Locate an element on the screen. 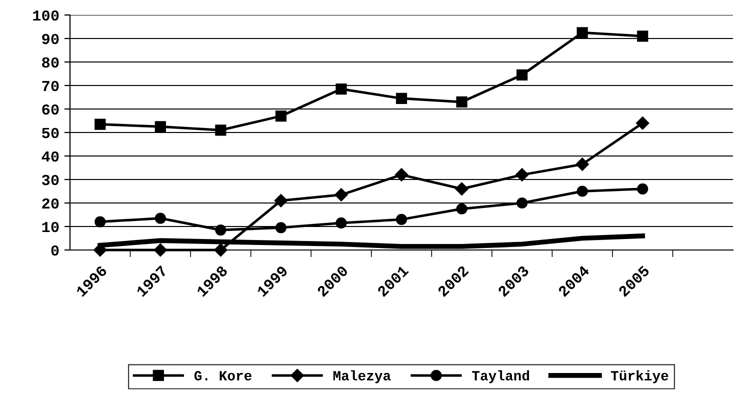  y-tick-label: 90 is located at coordinates (50, 39).